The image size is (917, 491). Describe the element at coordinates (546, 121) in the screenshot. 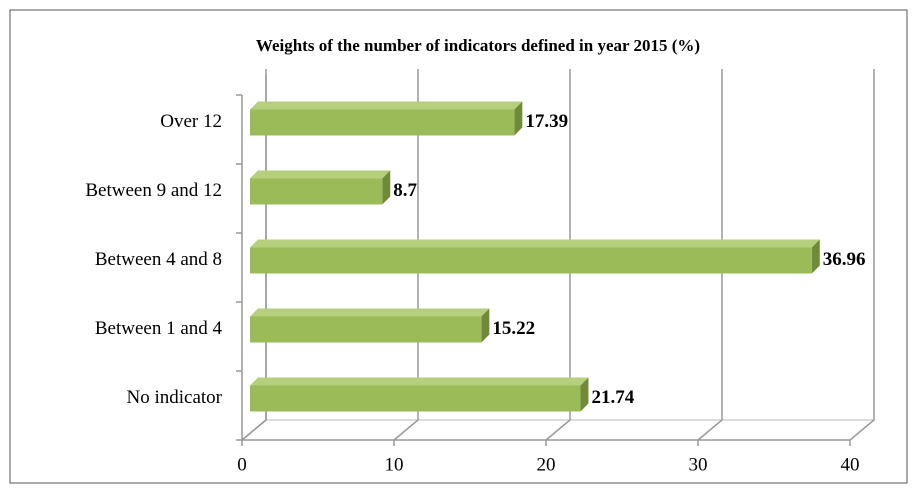

I see `value-label: 17.39` at that location.